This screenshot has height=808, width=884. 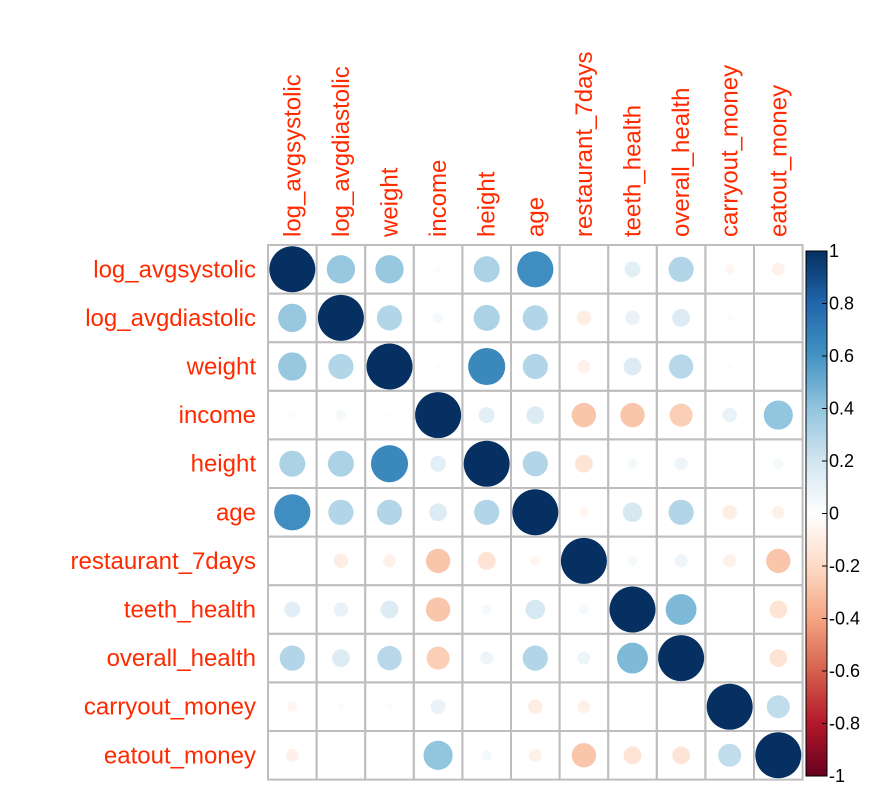 I want to click on correlation-circle-weight-log_avgsystolic, so click(x=292, y=366).